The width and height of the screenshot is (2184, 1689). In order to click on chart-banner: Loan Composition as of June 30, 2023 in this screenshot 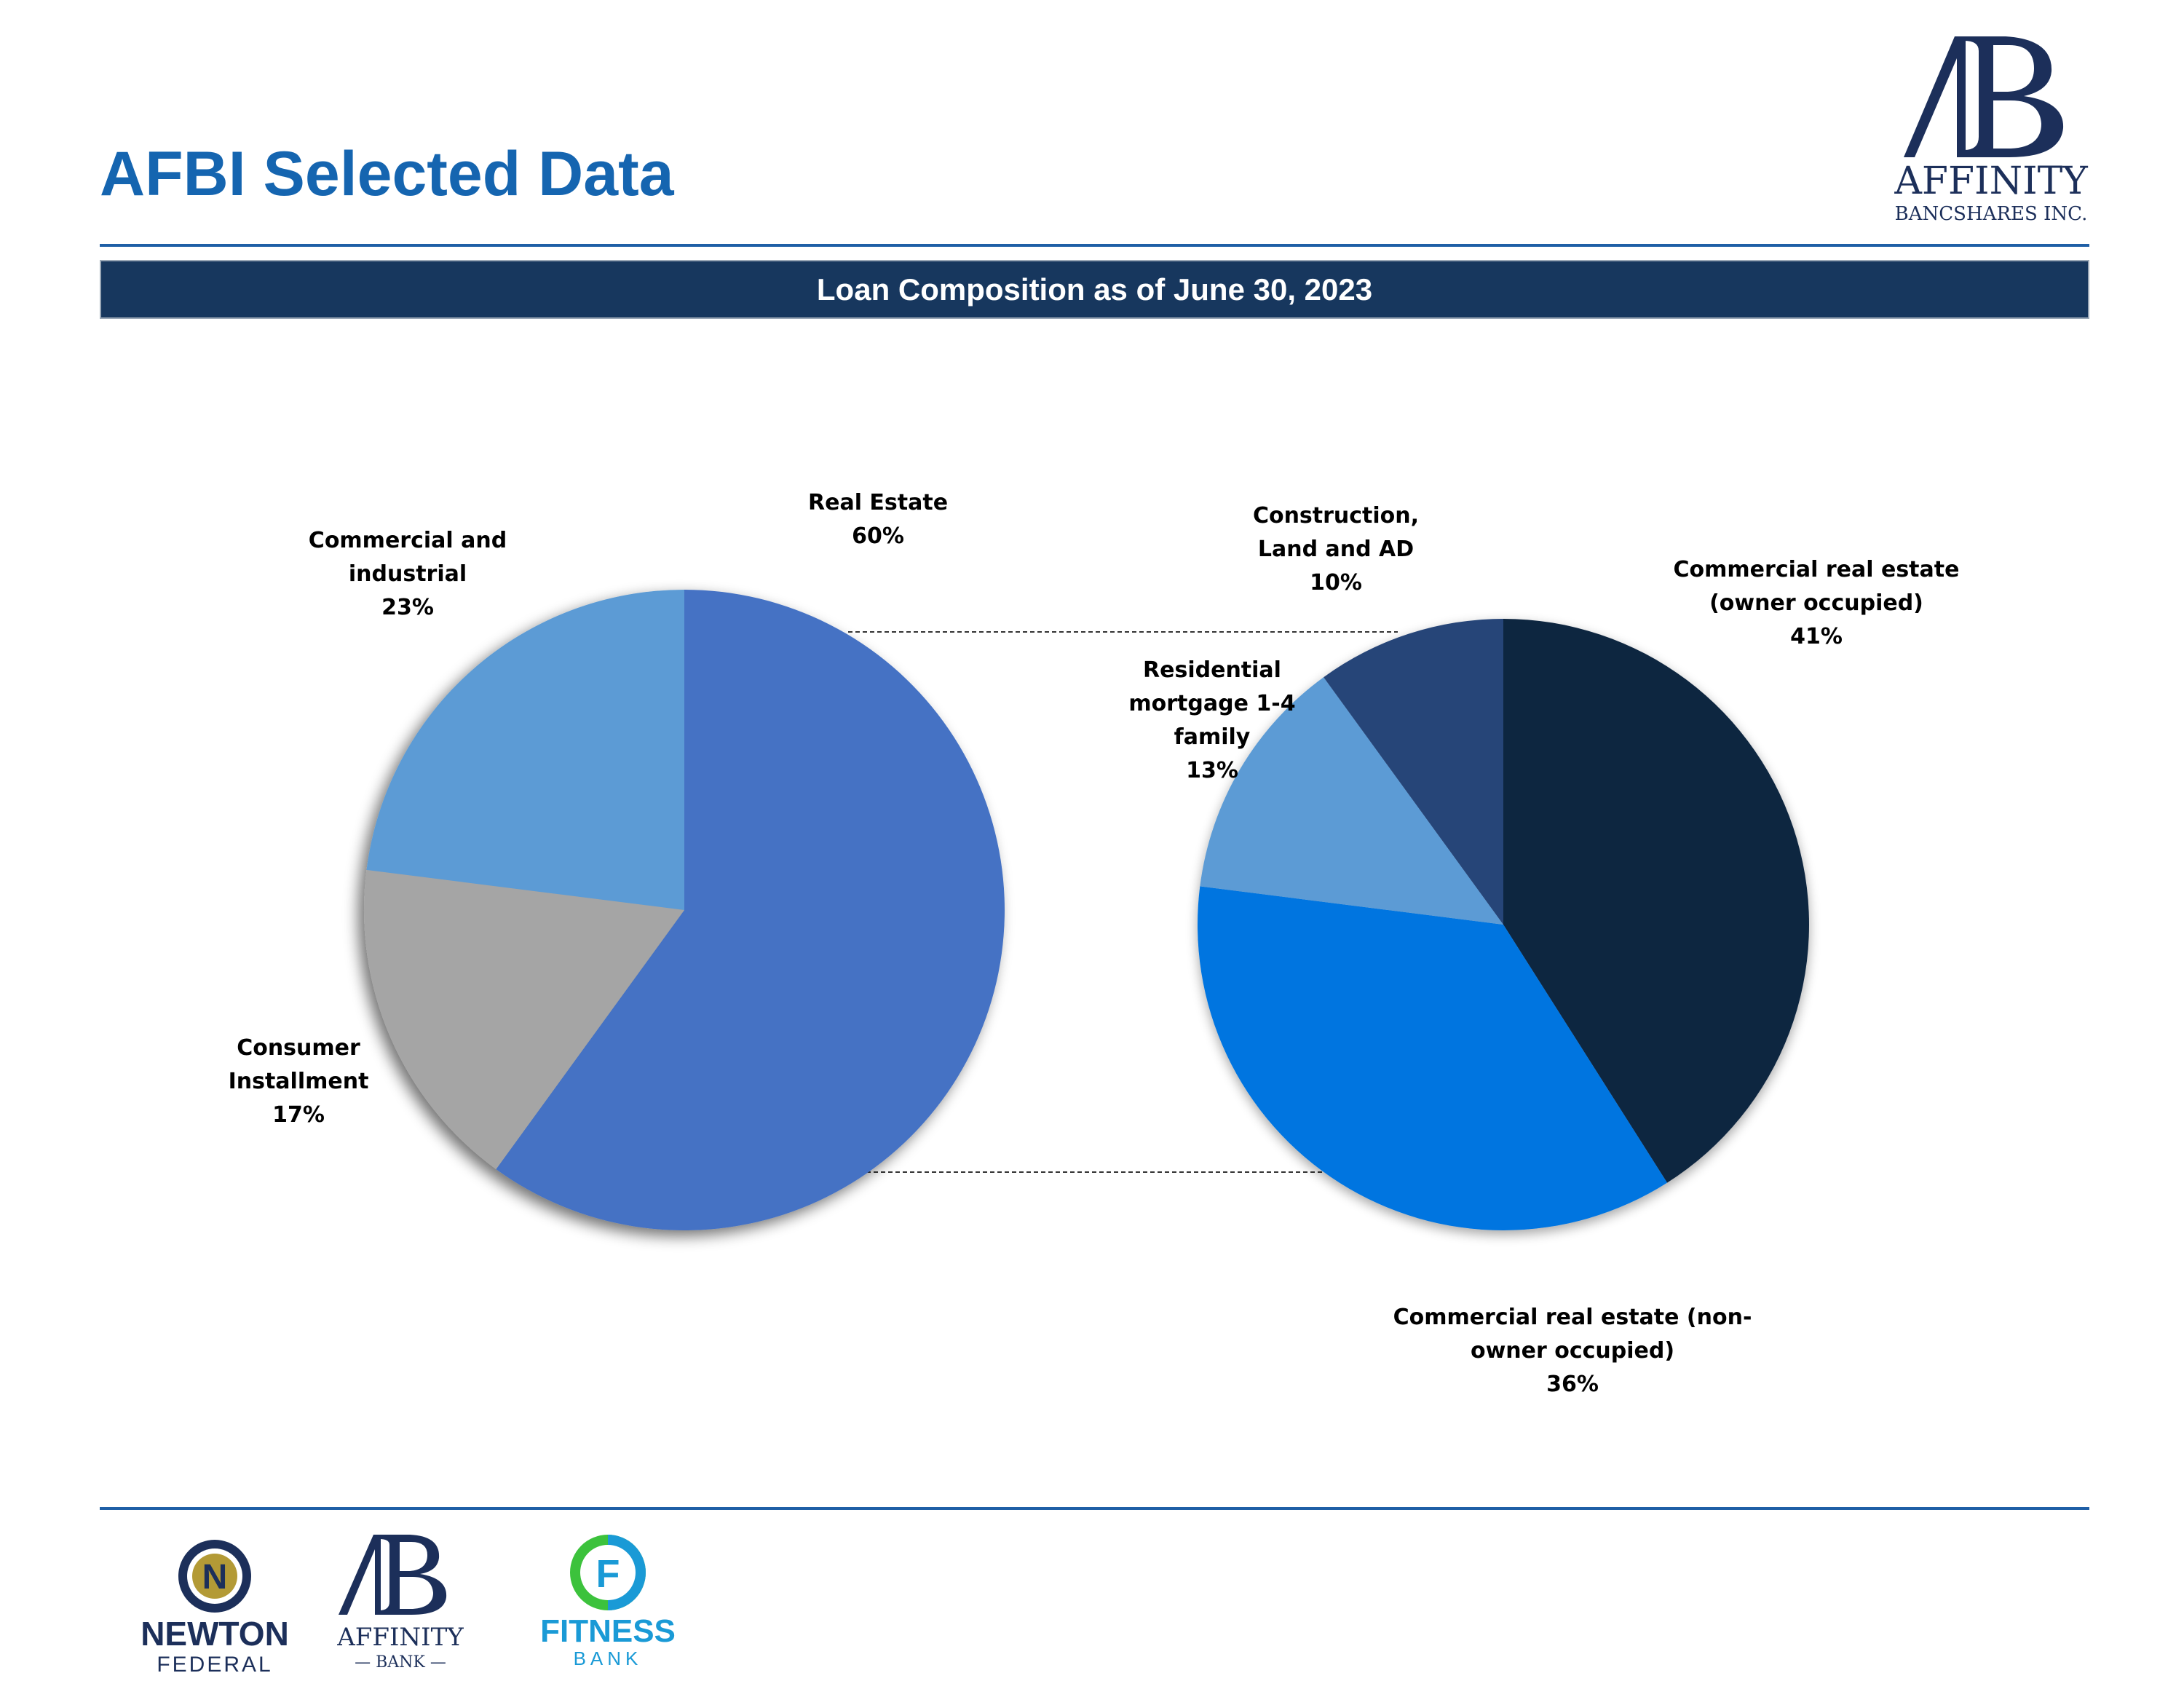, I will do `click(1094, 289)`.